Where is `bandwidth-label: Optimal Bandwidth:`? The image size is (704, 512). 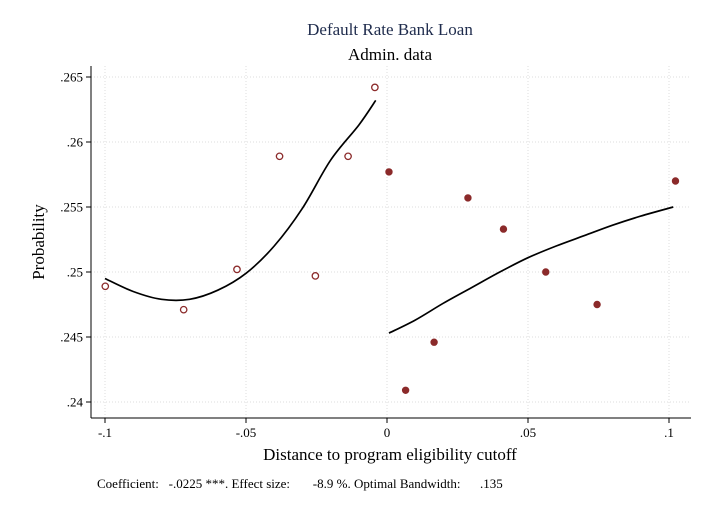
bandwidth-label: Optimal Bandwidth: is located at coordinates (407, 483).